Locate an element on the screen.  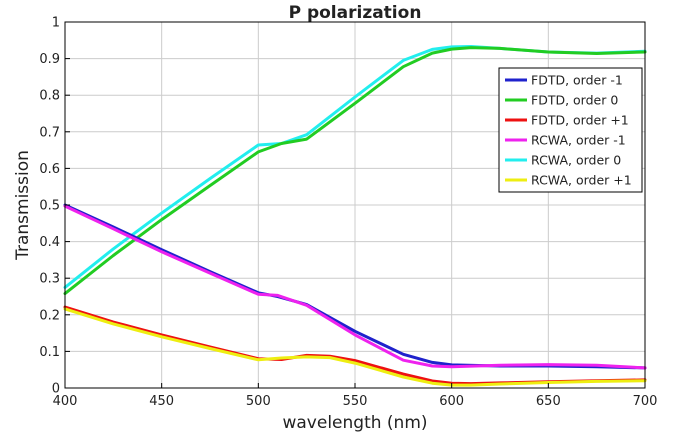
x-axis-label: wavelength (nm) is located at coordinates (354, 423).